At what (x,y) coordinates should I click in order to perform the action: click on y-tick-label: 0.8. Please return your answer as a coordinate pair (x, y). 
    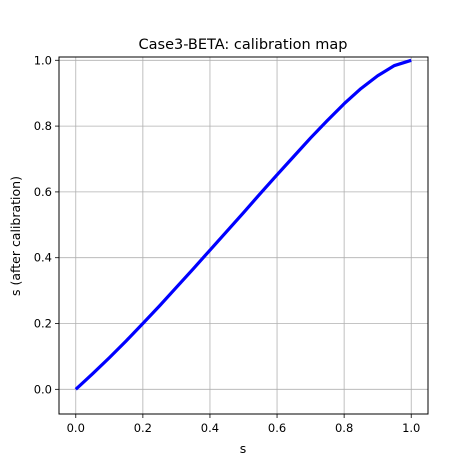
    Looking at the image, I should click on (43, 126).